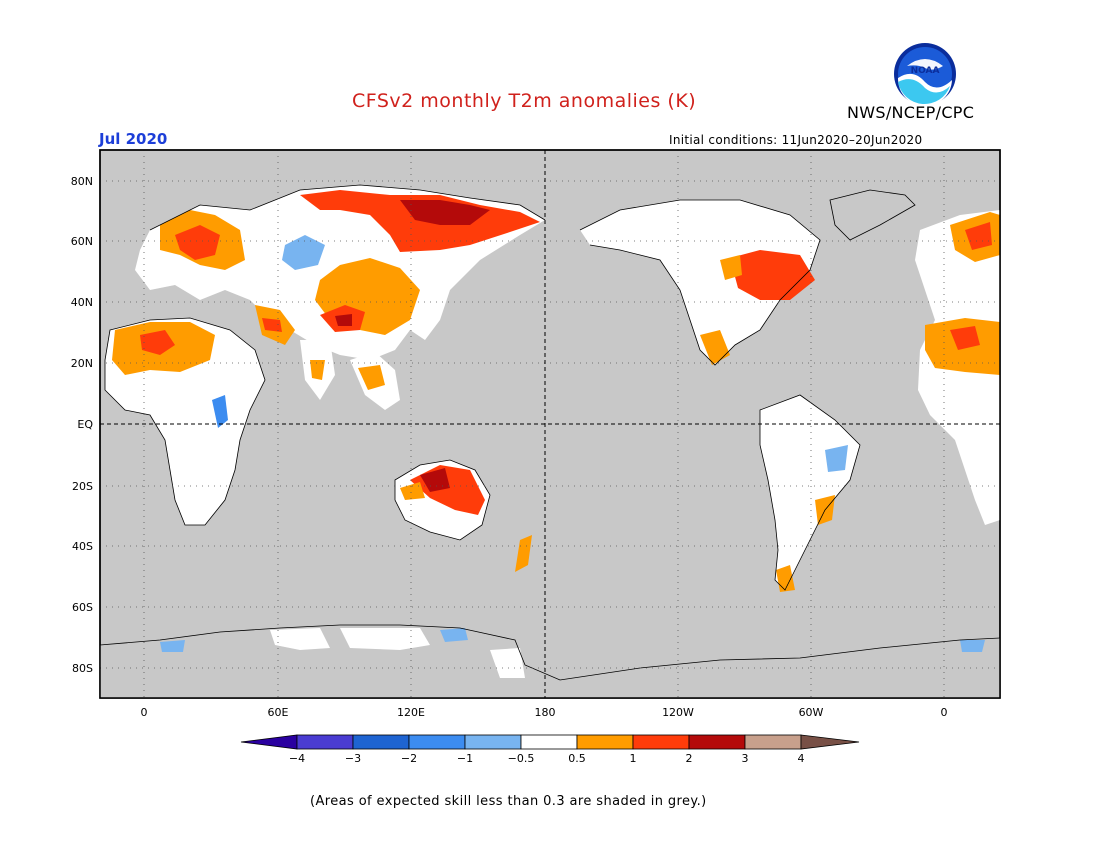  I want to click on colorbar-tick-label: 3, so click(745, 758).